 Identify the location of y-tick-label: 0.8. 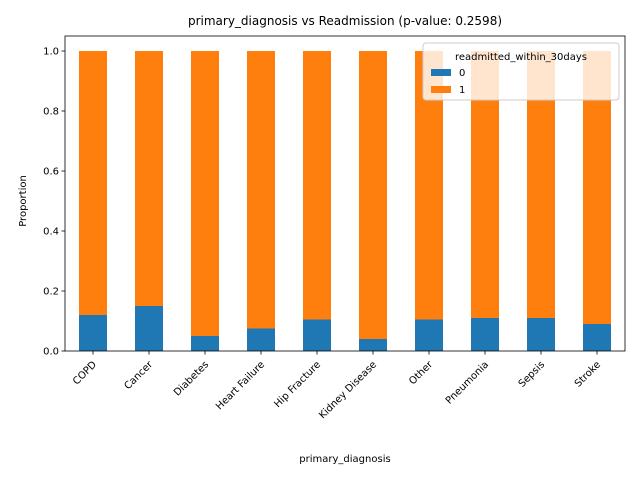
(51, 112).